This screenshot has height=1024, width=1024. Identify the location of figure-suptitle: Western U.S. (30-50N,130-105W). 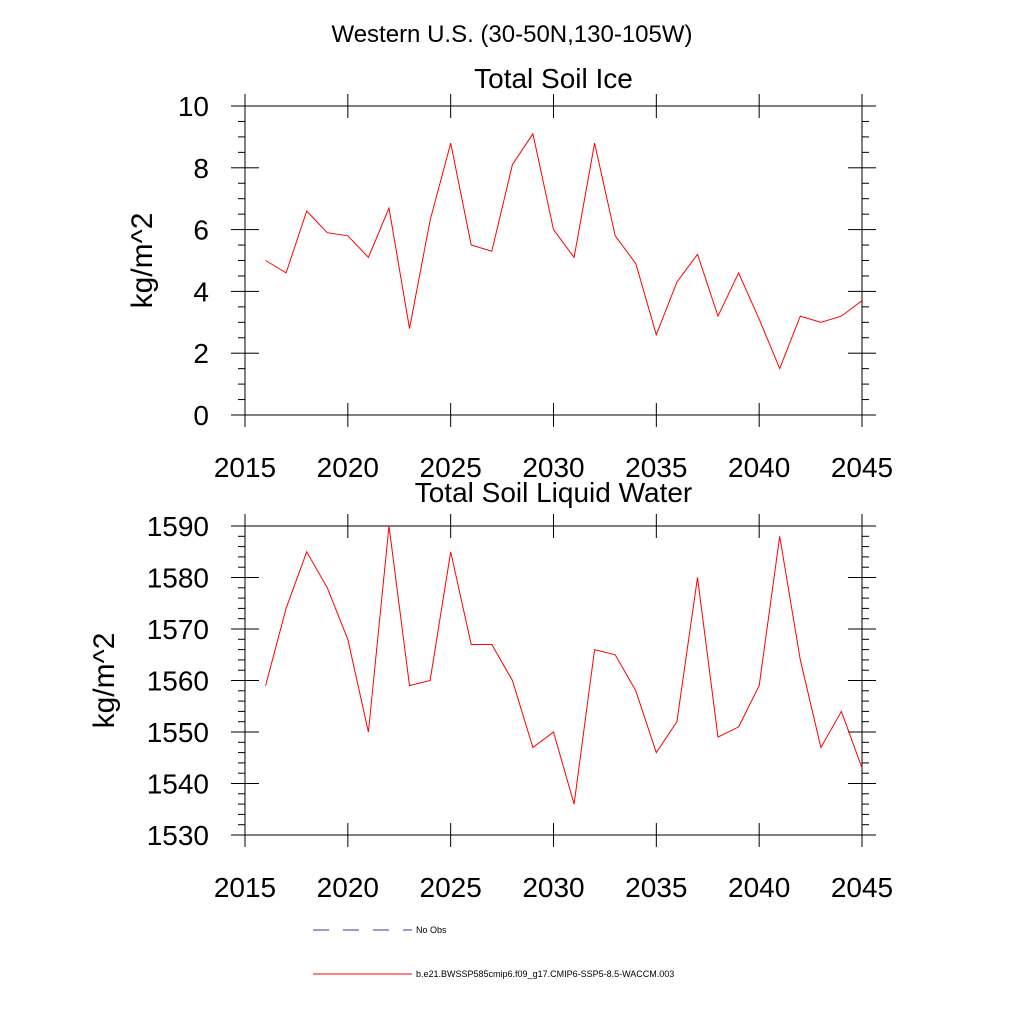
(511, 34).